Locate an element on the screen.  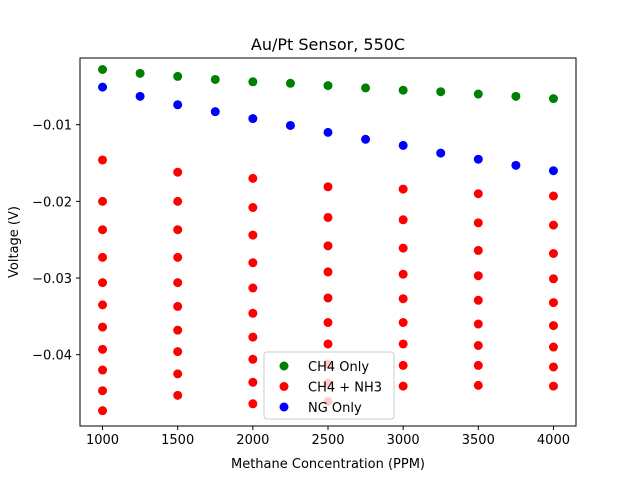
legend: CH4 Only CH4 + NH3 NG Only is located at coordinates (329, 385).